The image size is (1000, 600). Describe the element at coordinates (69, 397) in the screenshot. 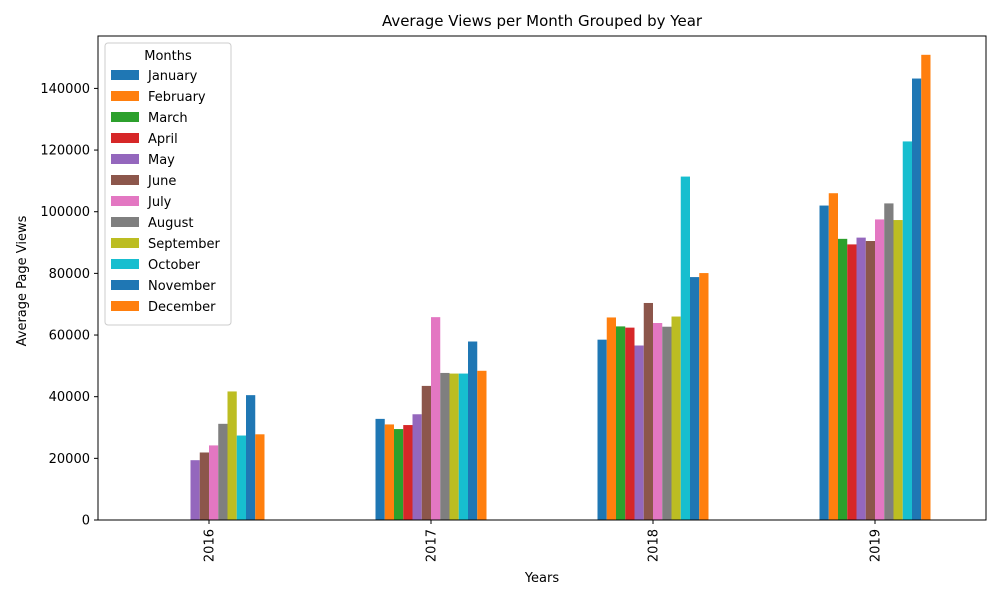

I see `y-tick-label: 40000` at that location.